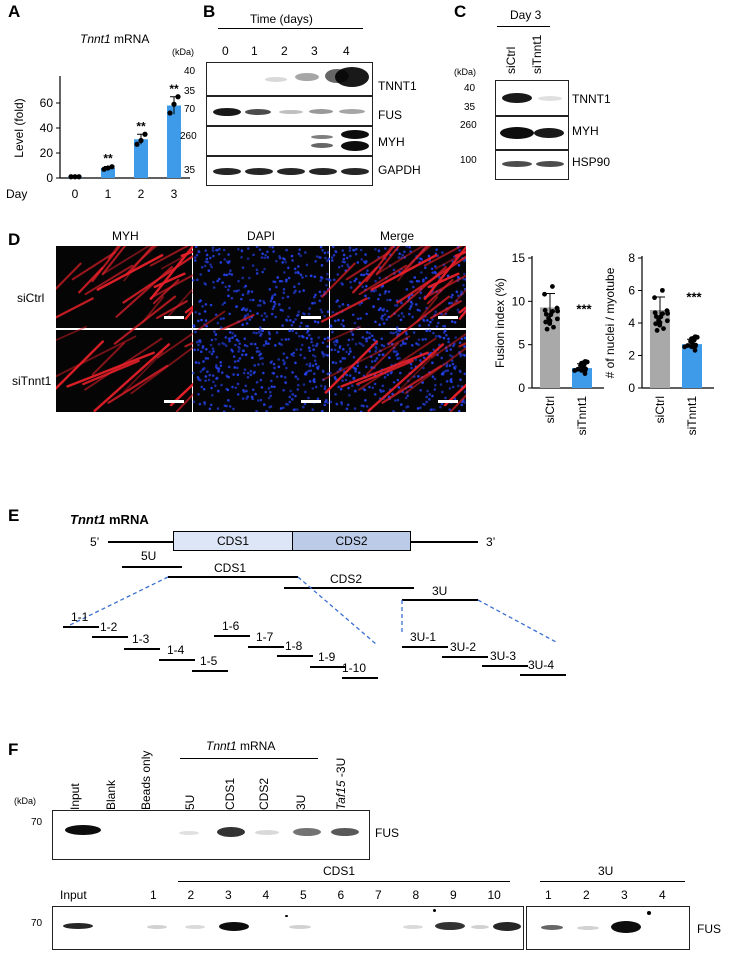  I want to click on panel-f-kda: (kDa), so click(25, 801).